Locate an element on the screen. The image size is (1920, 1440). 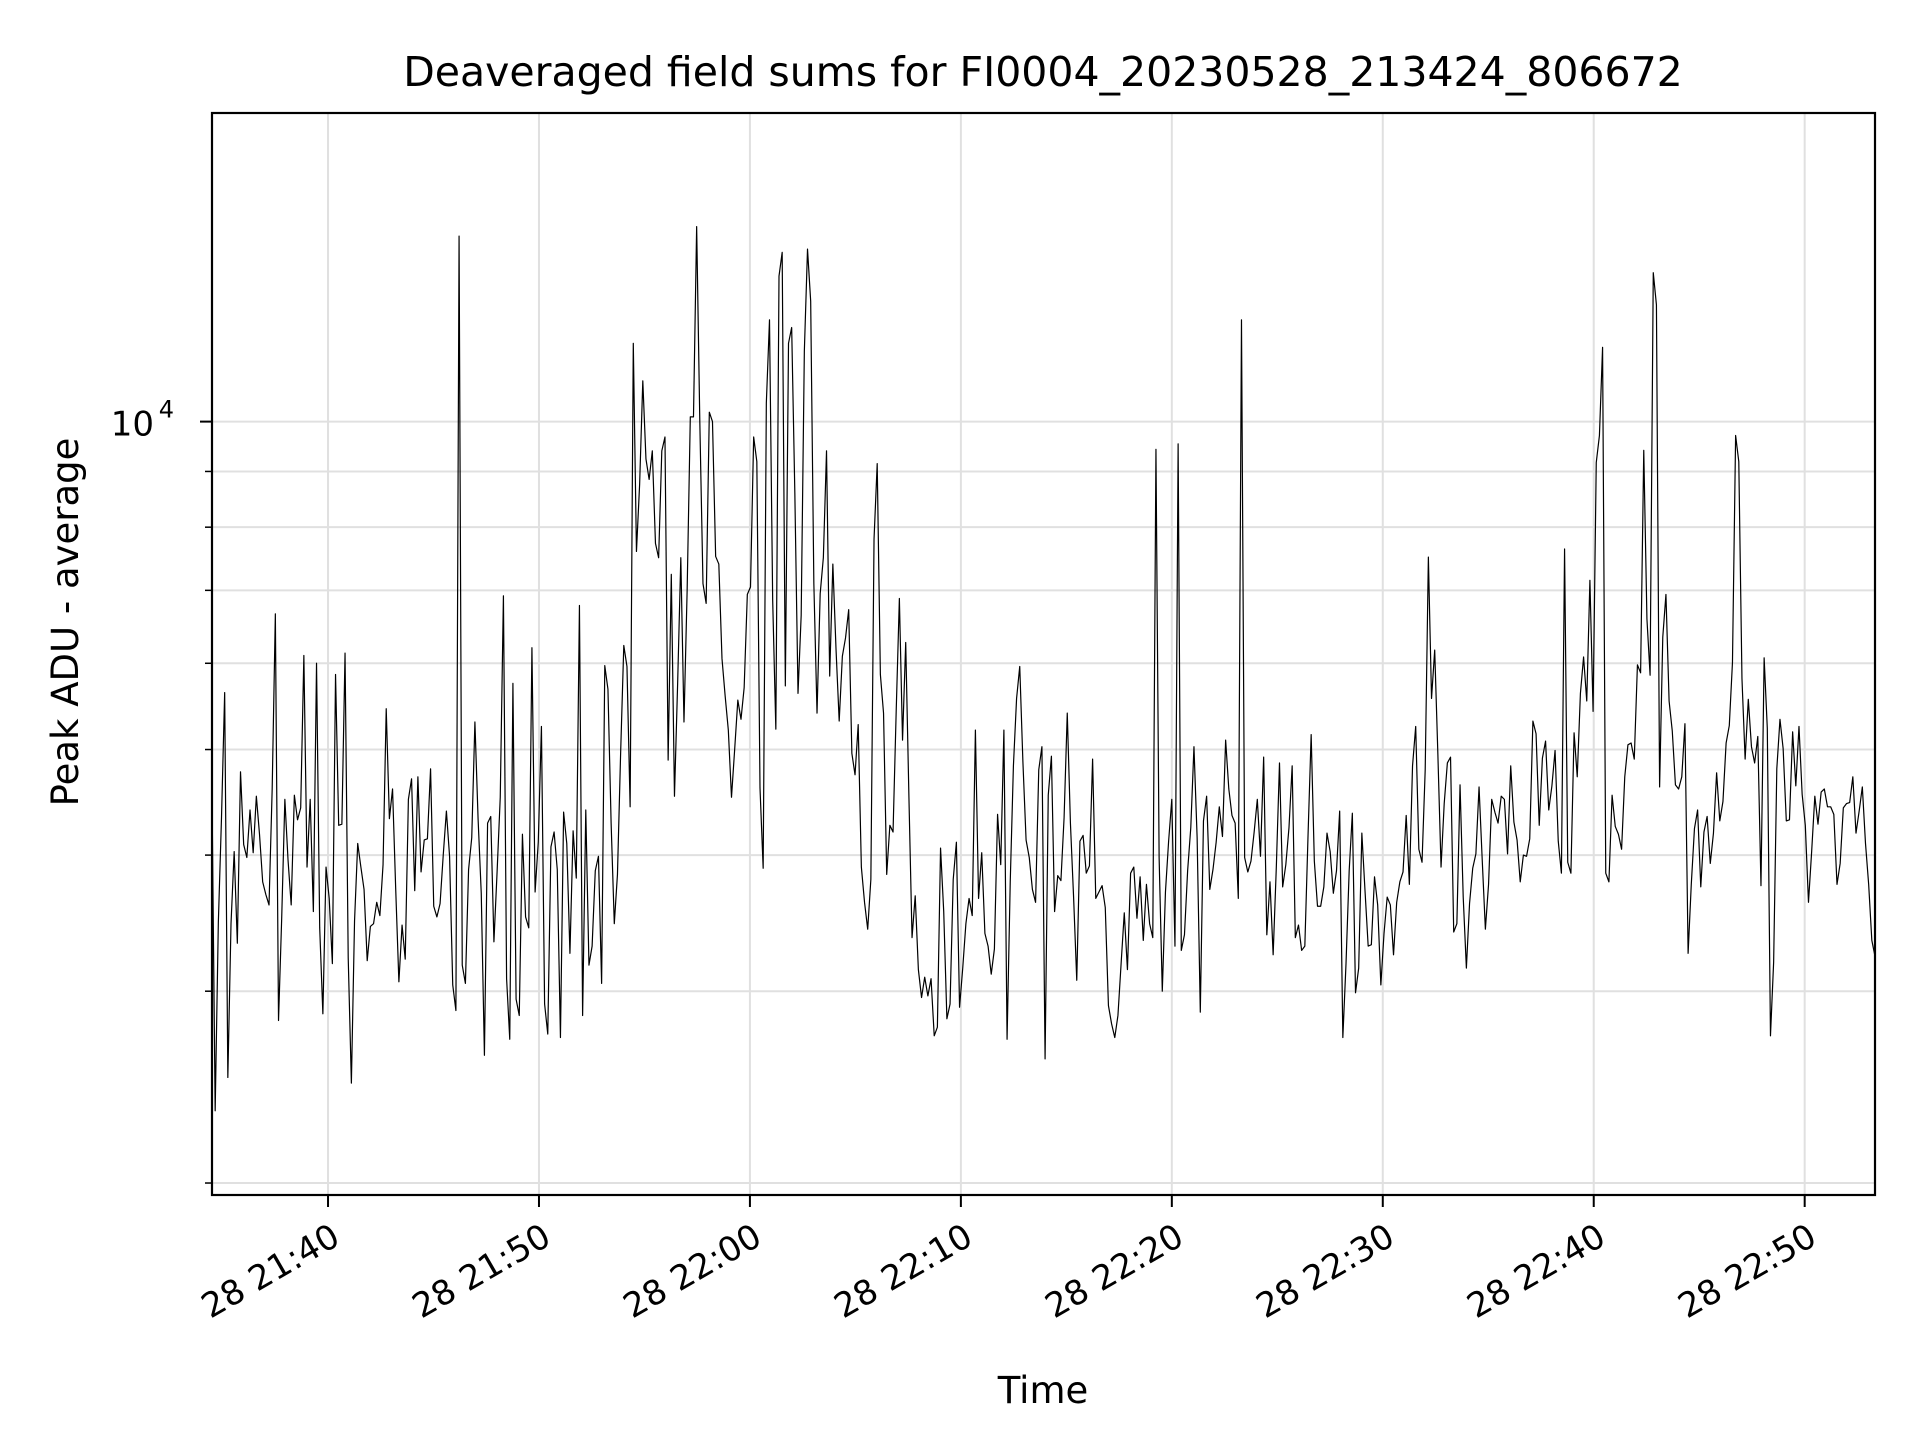
y-tick-label: 10 is located at coordinates (132, 425).